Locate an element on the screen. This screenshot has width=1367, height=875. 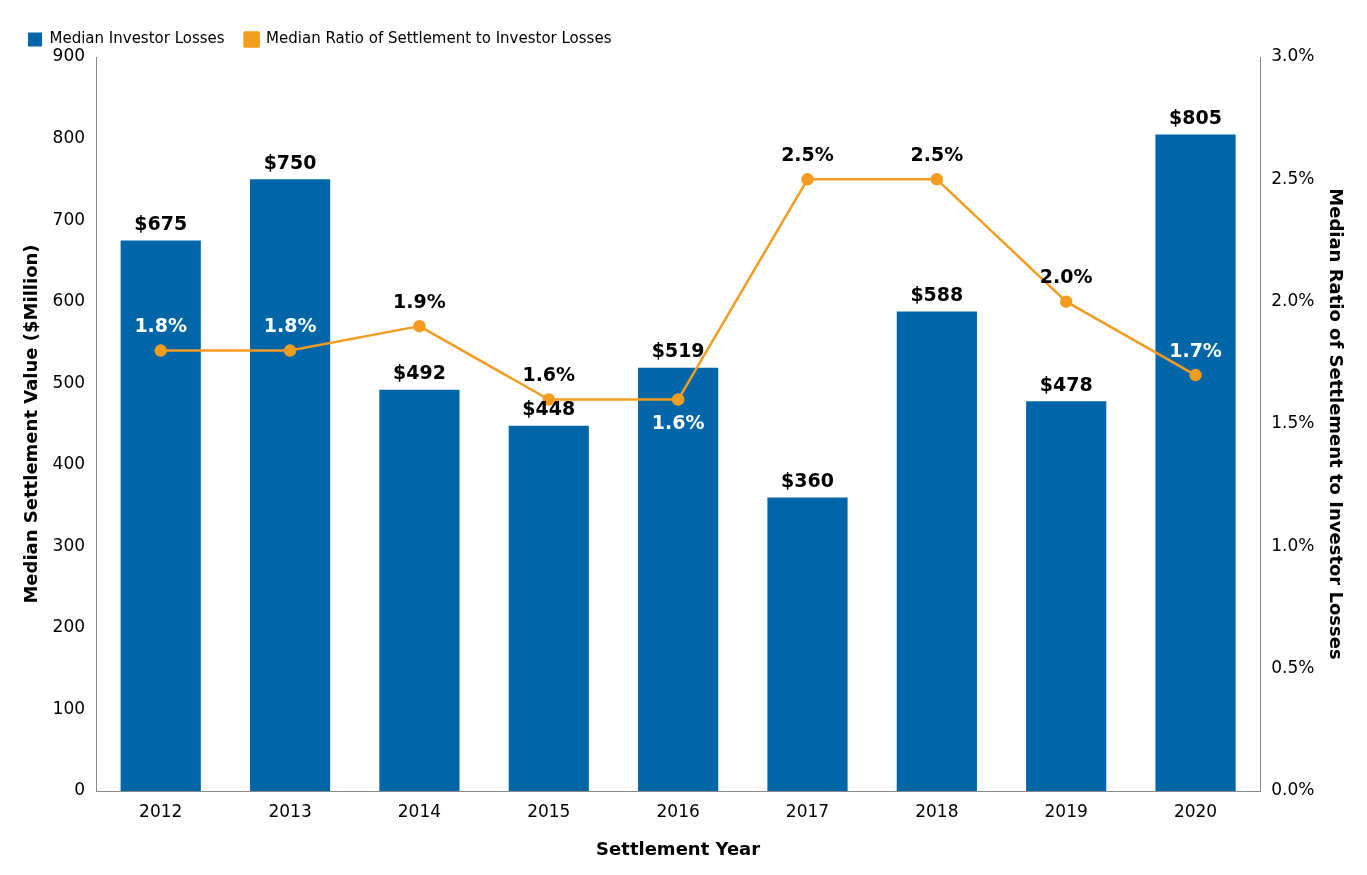
legend-label: Median Ratio of Settlement to Investor Losses is located at coordinates (439, 38).